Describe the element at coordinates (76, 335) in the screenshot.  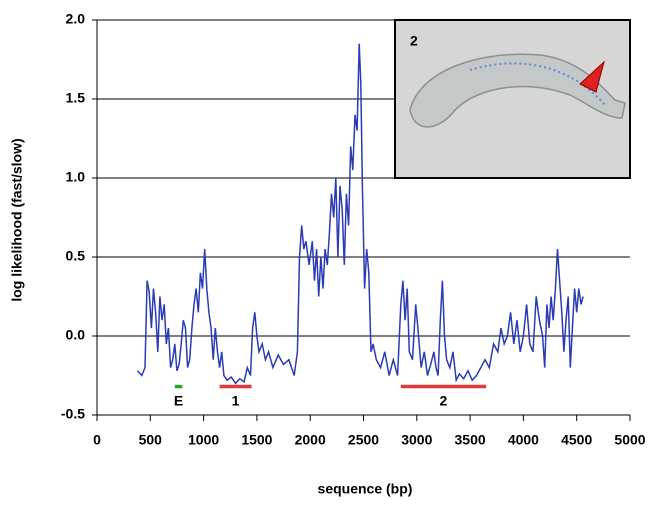
I see `y-tick-label: 0.0` at that location.